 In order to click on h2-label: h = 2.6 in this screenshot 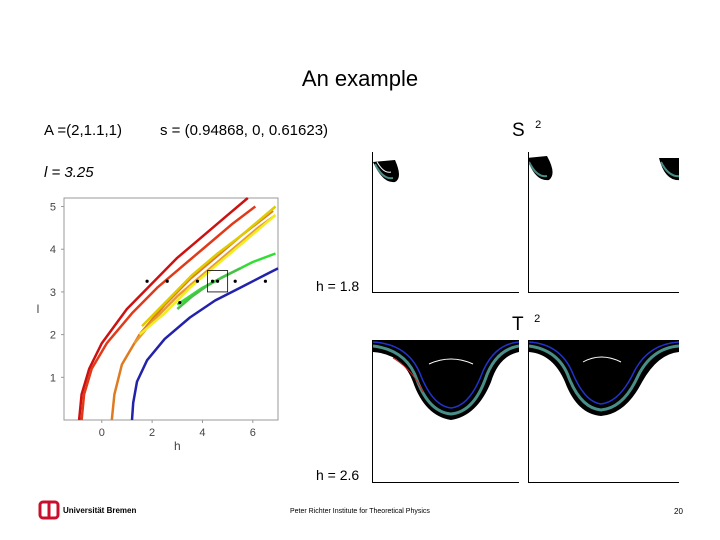, I will do `click(338, 475)`.